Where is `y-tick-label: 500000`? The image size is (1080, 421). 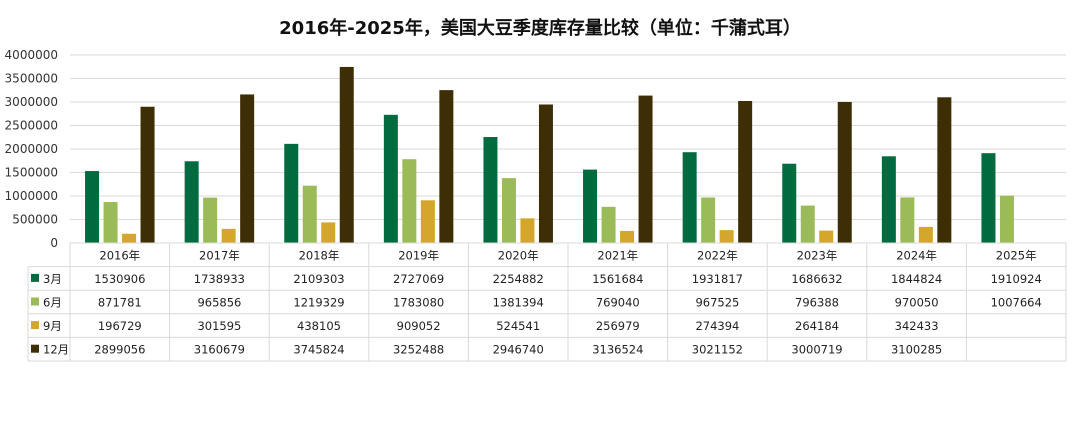 y-tick-label: 500000 is located at coordinates (35, 220).